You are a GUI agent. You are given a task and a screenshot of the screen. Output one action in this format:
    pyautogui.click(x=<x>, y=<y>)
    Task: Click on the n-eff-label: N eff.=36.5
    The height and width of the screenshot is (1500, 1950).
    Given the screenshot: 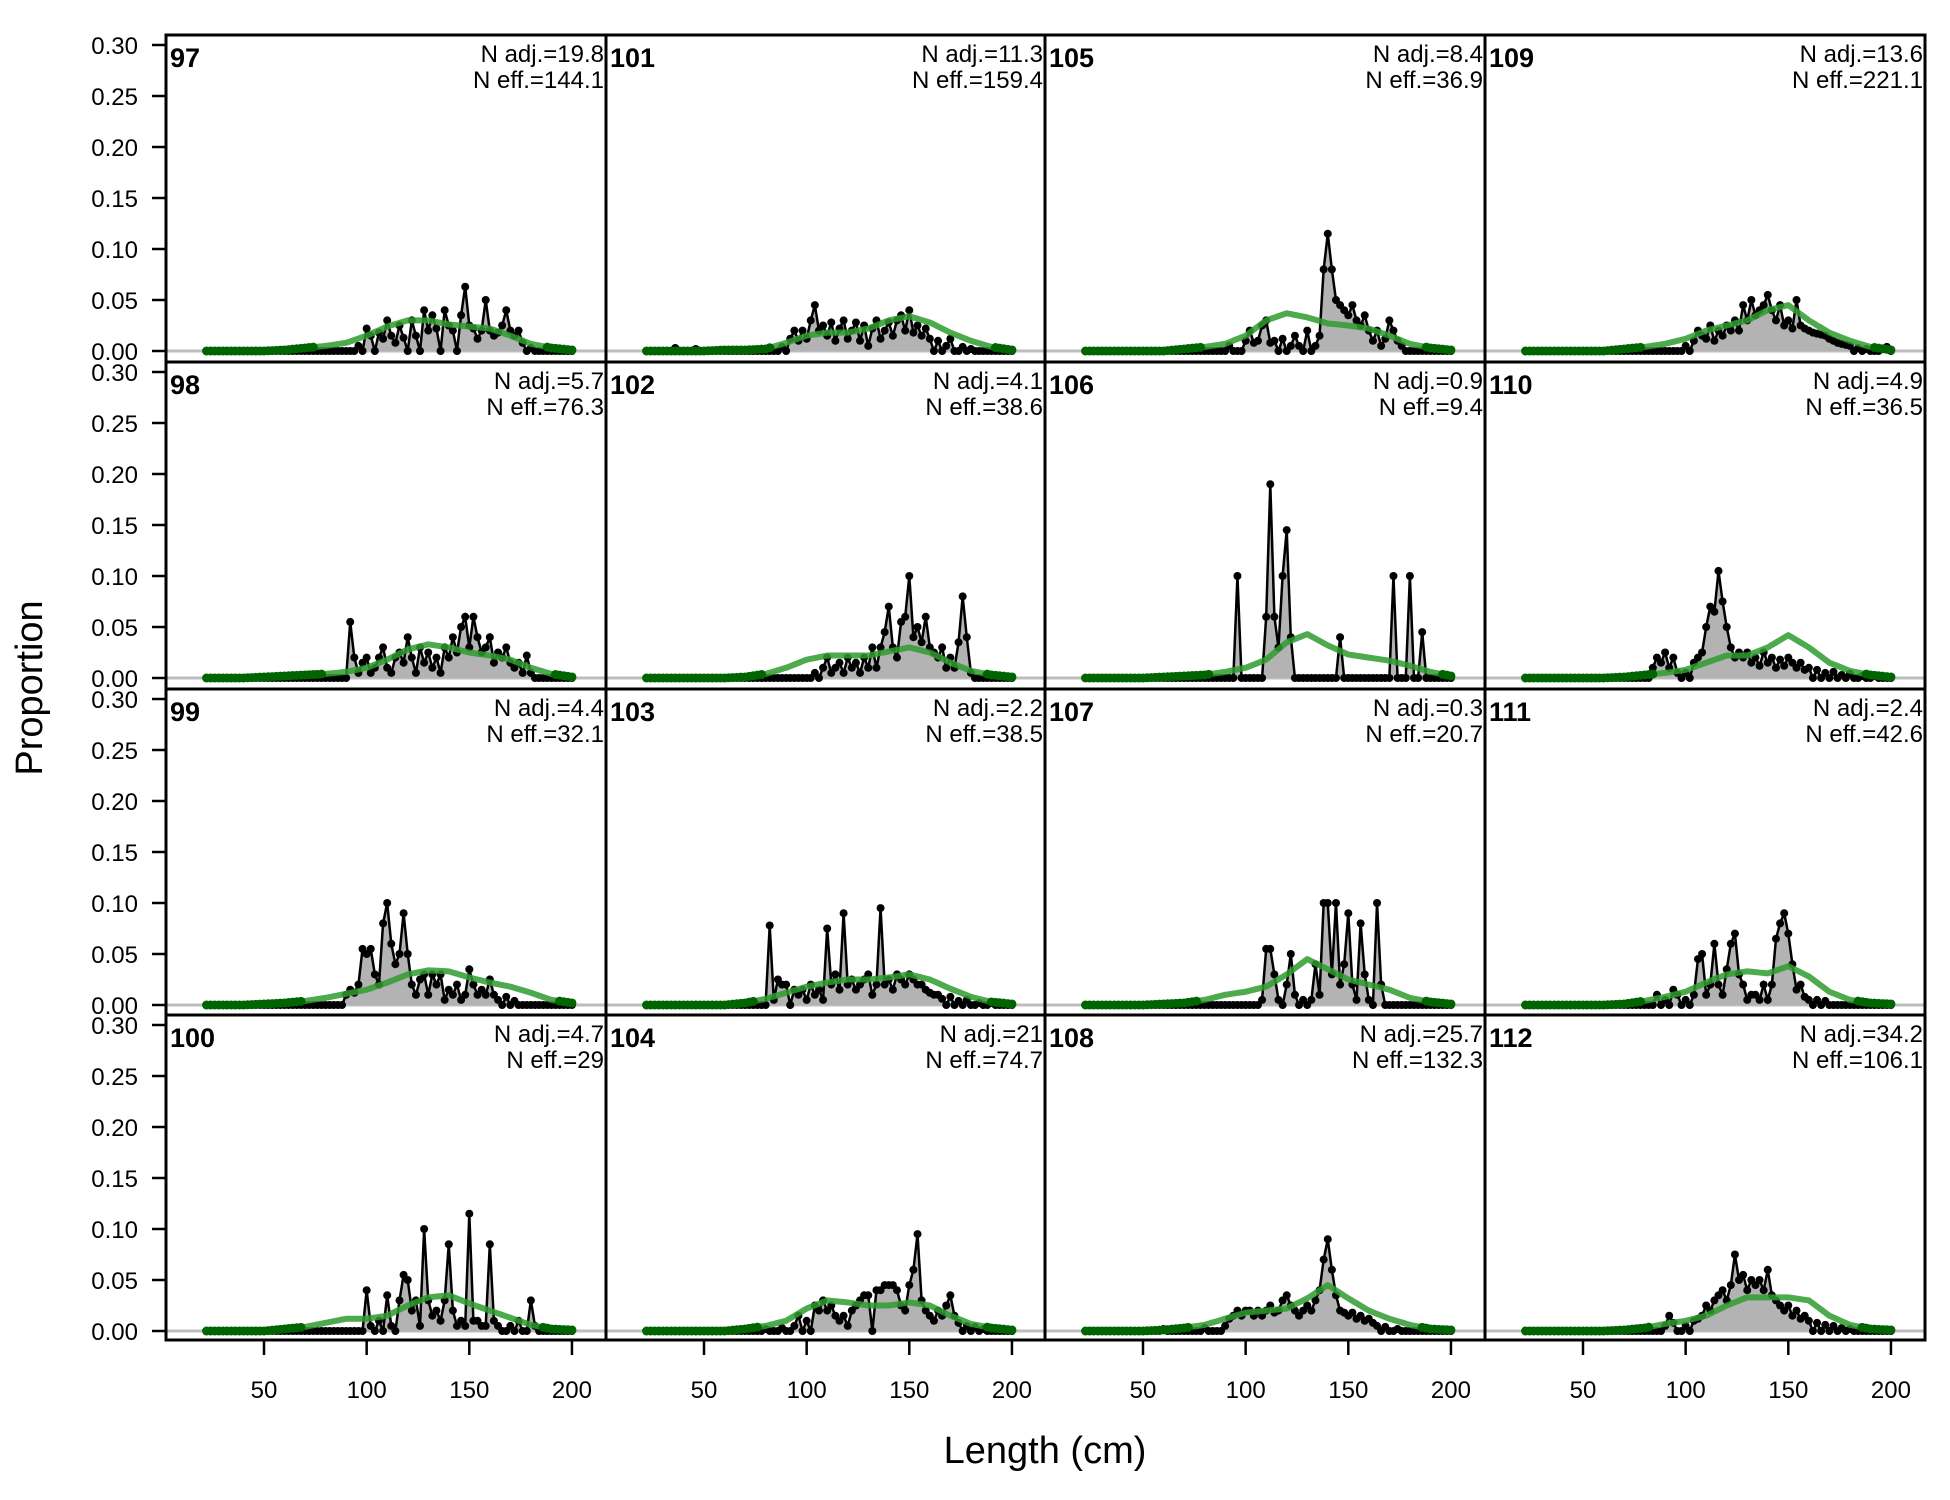 What is the action you would take?
    pyautogui.click(x=1864, y=407)
    